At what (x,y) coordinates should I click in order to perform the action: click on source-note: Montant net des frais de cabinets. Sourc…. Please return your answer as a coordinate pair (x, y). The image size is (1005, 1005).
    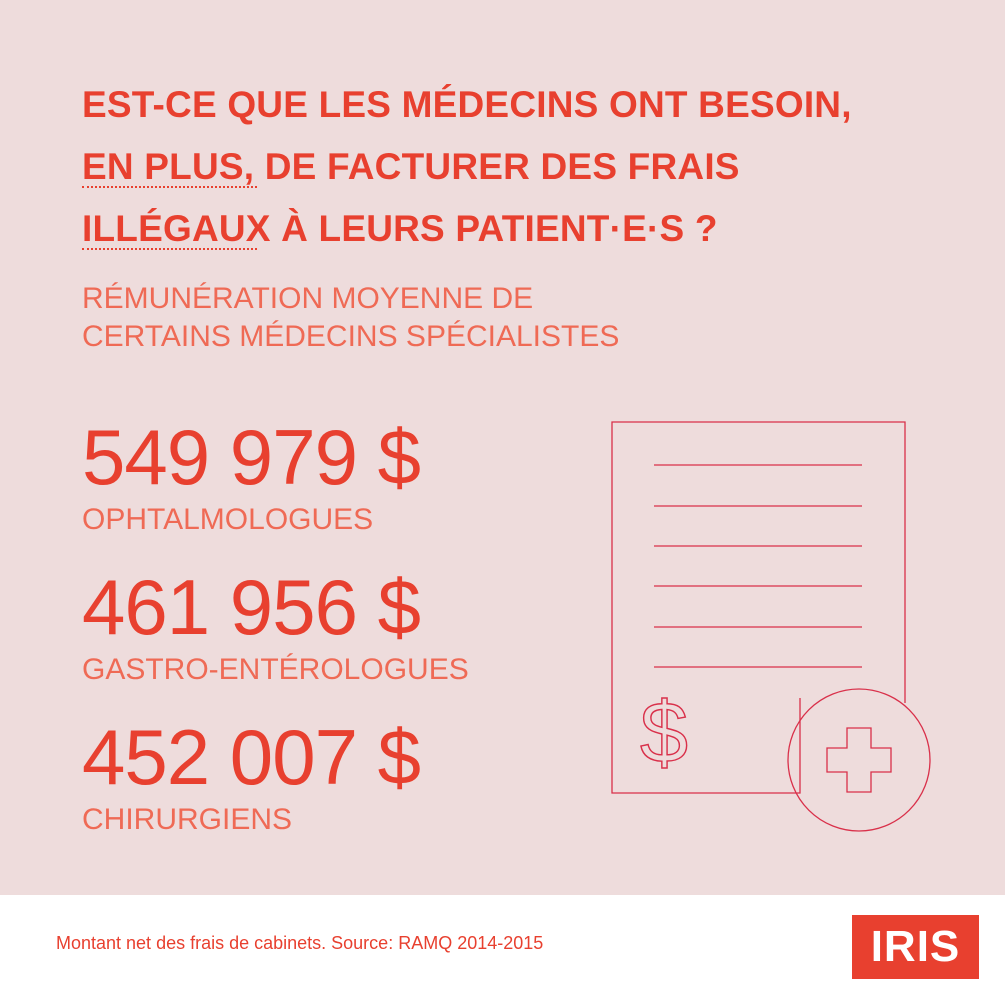
    Looking at the image, I should click on (300, 943).